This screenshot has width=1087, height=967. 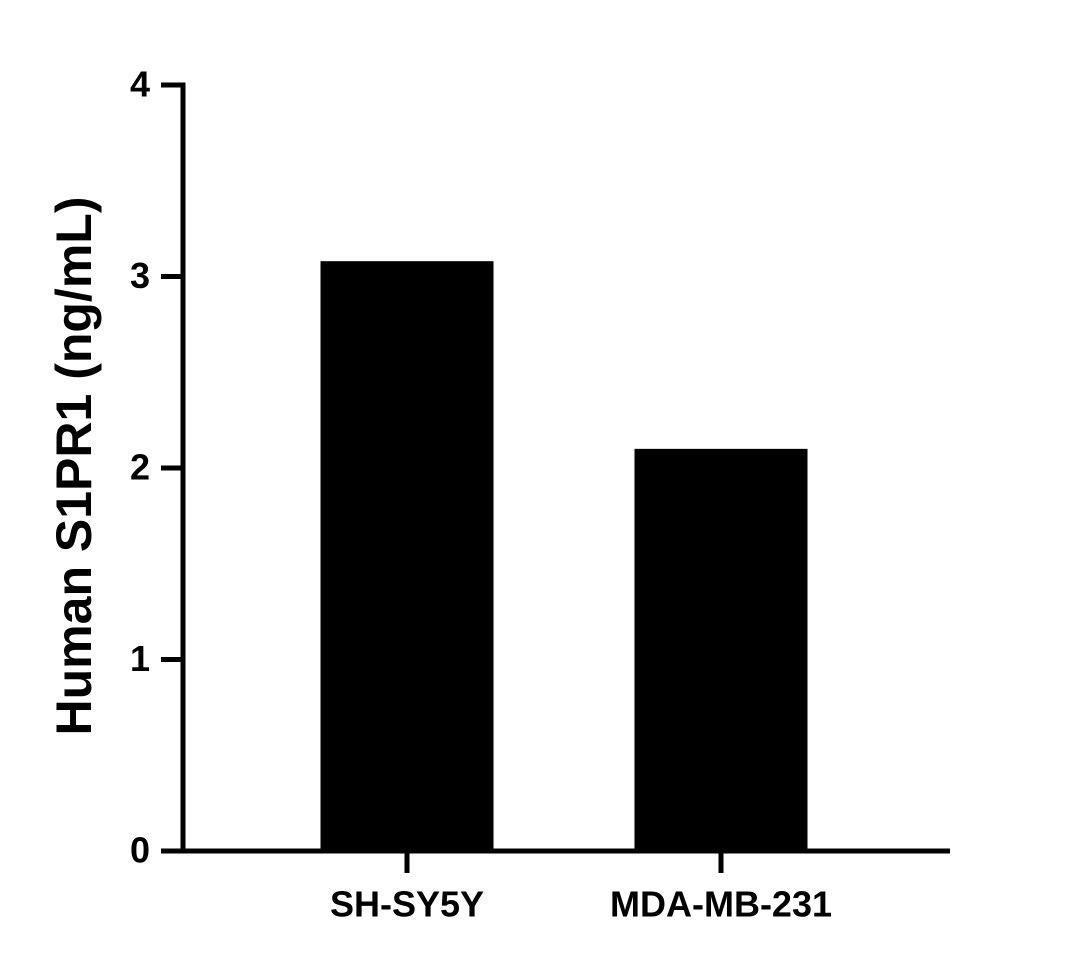 What do you see at coordinates (140, 658) in the screenshot?
I see `y-tick-label: 1` at bounding box center [140, 658].